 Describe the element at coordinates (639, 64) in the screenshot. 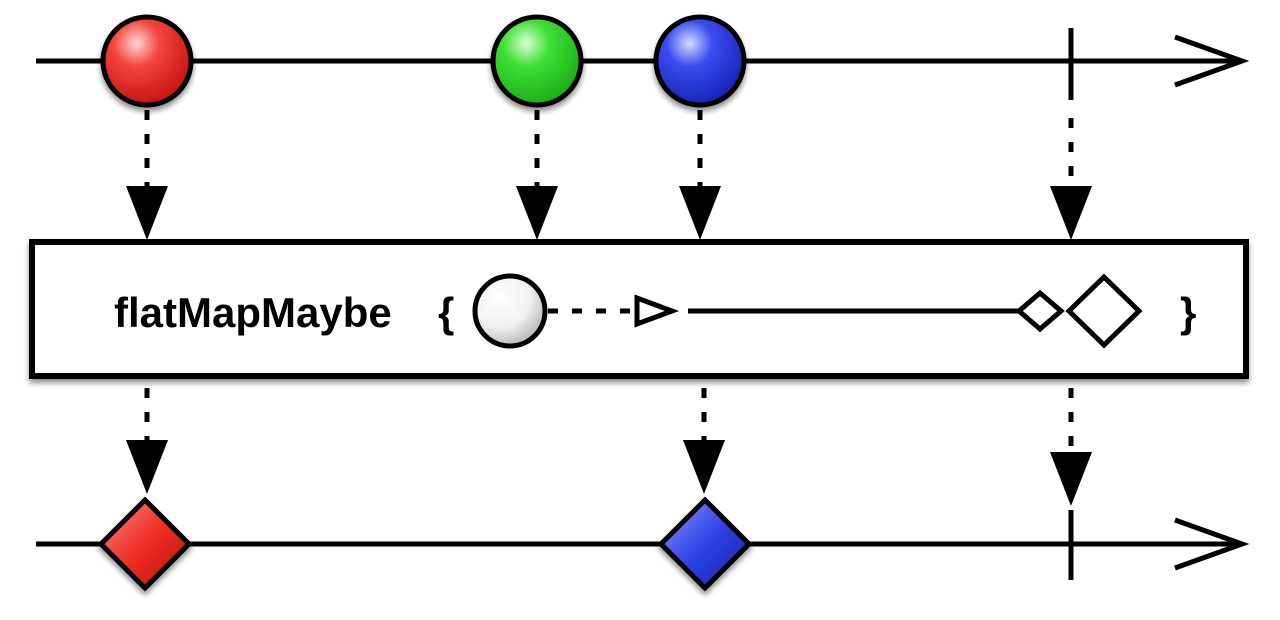

I see `input-timeline` at that location.